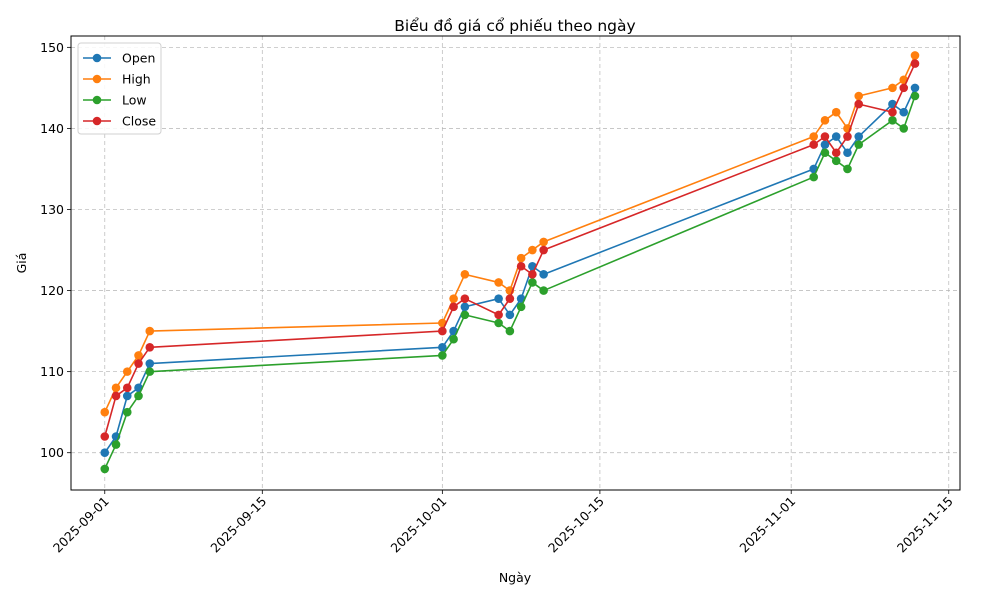 The image size is (1000, 600). What do you see at coordinates (97, 121) in the screenshot?
I see `legend-marker-close` at bounding box center [97, 121].